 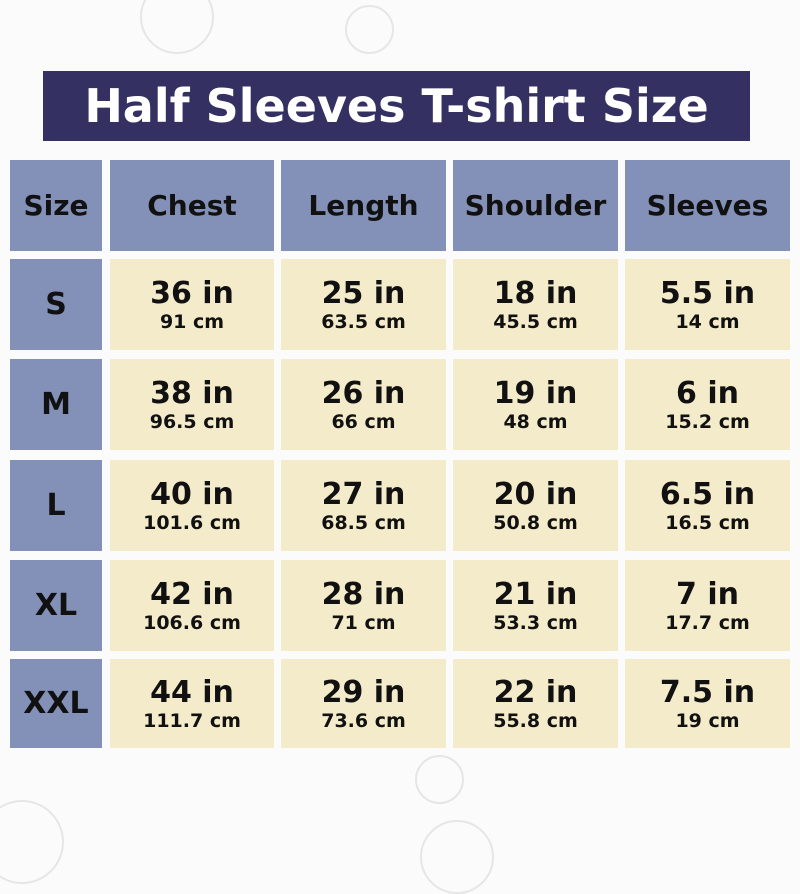 I want to click on size-cell: 42 in 106.6 cm, so click(x=192, y=605).